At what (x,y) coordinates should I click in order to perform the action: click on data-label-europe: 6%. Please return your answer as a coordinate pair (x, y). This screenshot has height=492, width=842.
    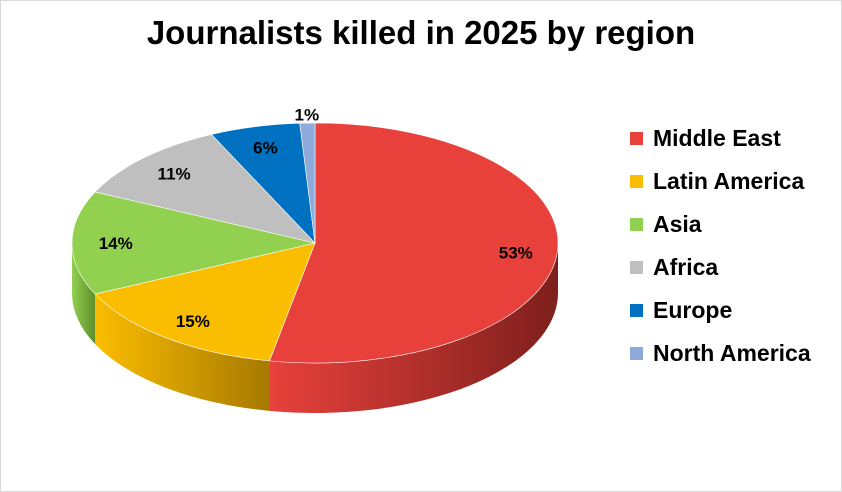
    Looking at the image, I should click on (265, 148).